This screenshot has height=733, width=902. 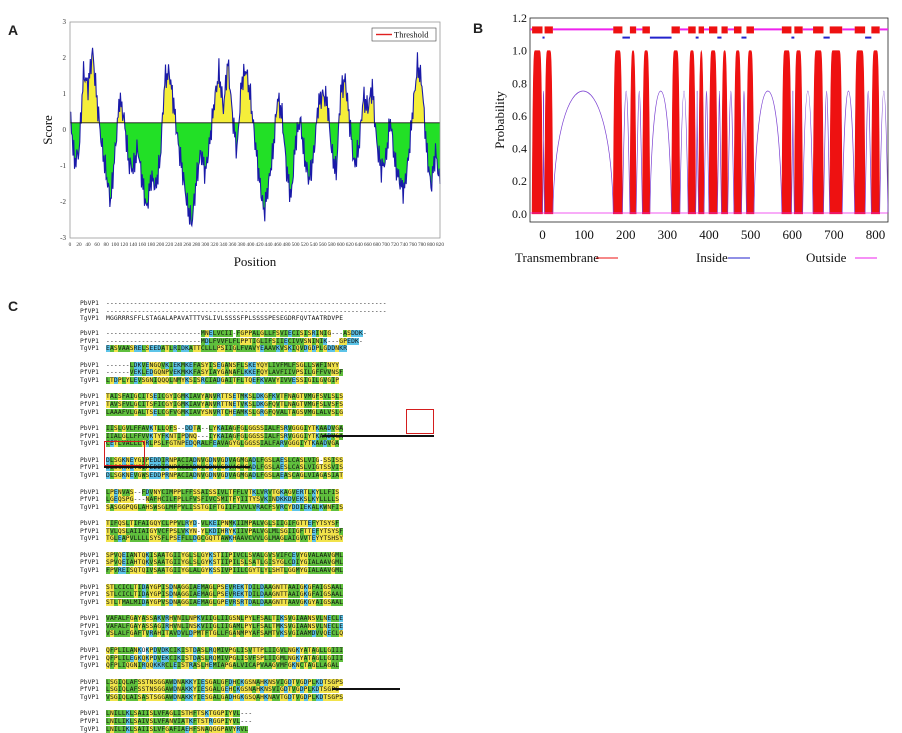 What do you see at coordinates (65, 130) in the screenshot?
I see `y-tick-label: 0` at bounding box center [65, 130].